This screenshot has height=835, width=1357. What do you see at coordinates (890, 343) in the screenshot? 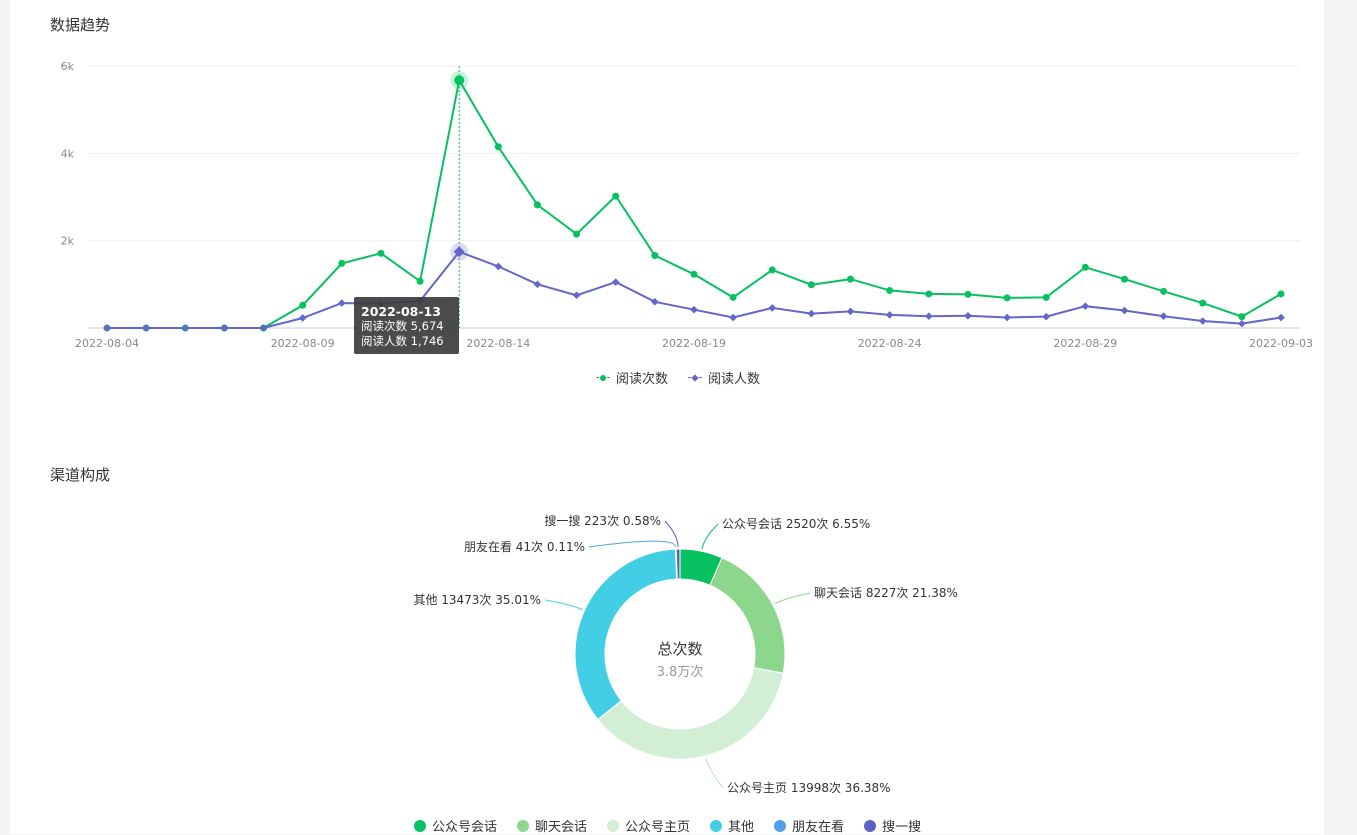
I see `x-tick-label: 2022-08-24` at bounding box center [890, 343].